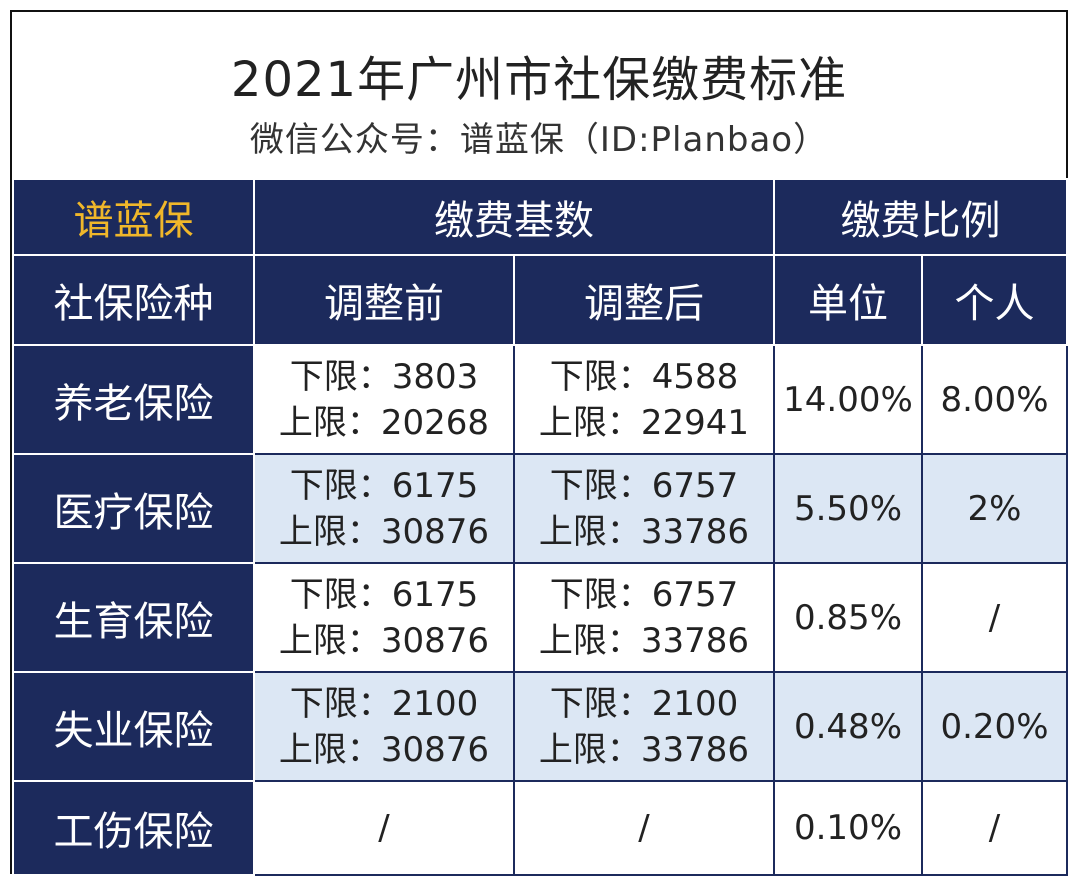  I want to click on cell-employer-rate: 0.48%, so click(848, 726).